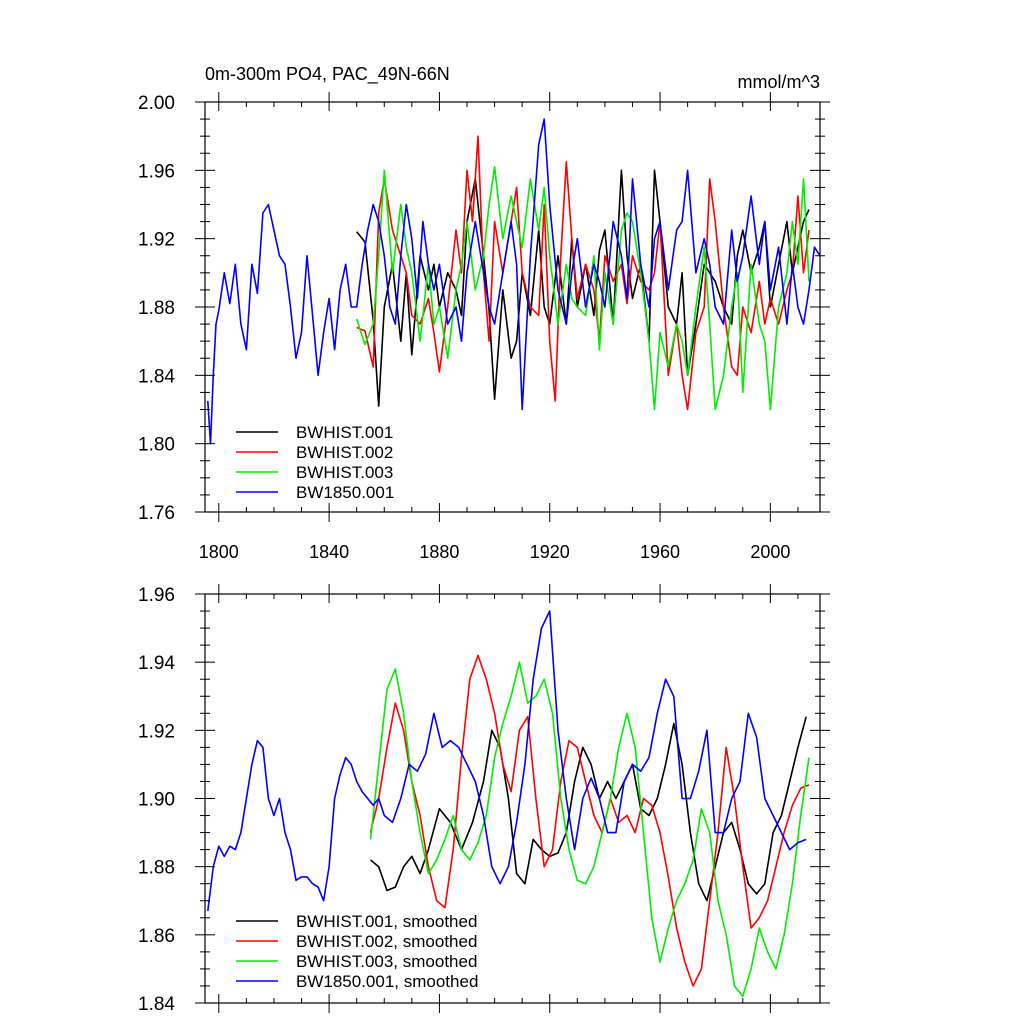 This screenshot has height=1024, width=1024. I want to click on x-tick-label: 1800, so click(219, 552).